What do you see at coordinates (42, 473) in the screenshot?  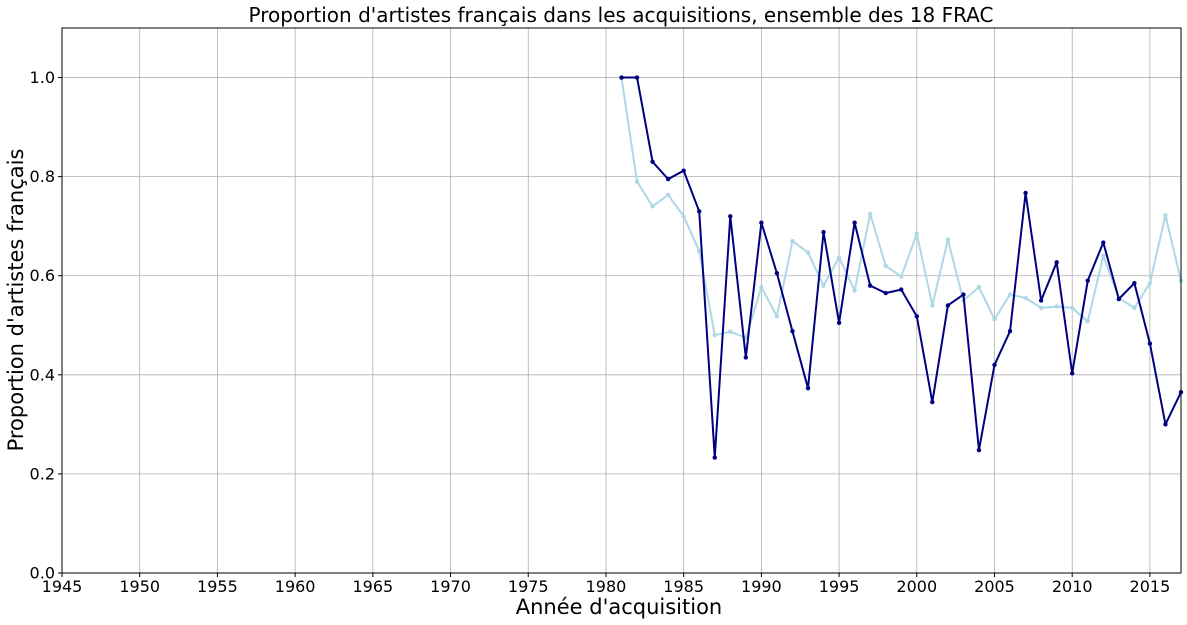 I see `y-tick-label: 0.2` at bounding box center [42, 473].